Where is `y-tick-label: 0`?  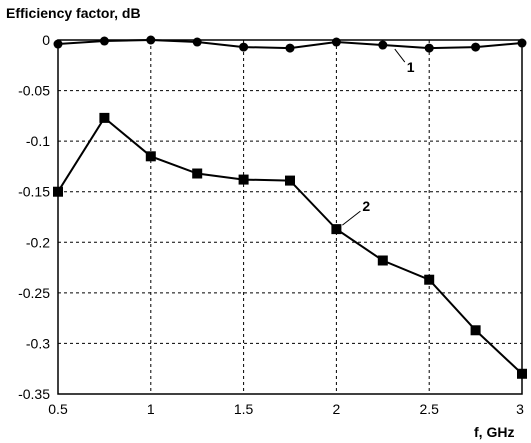 y-tick-label: 0 is located at coordinates (46, 40).